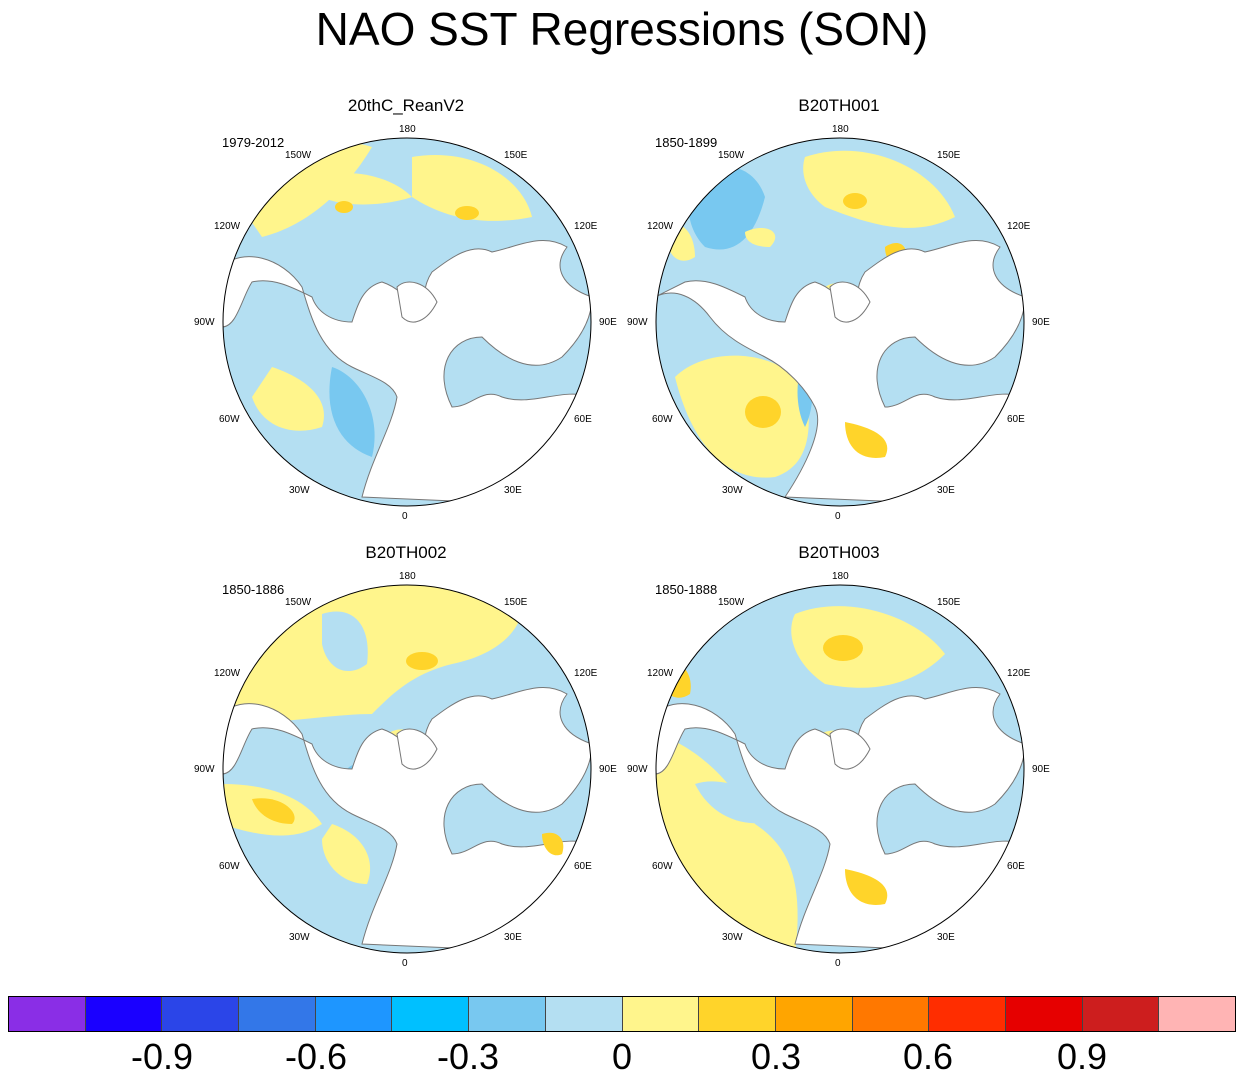  I want to click on panel-4-map, so click(840, 769).